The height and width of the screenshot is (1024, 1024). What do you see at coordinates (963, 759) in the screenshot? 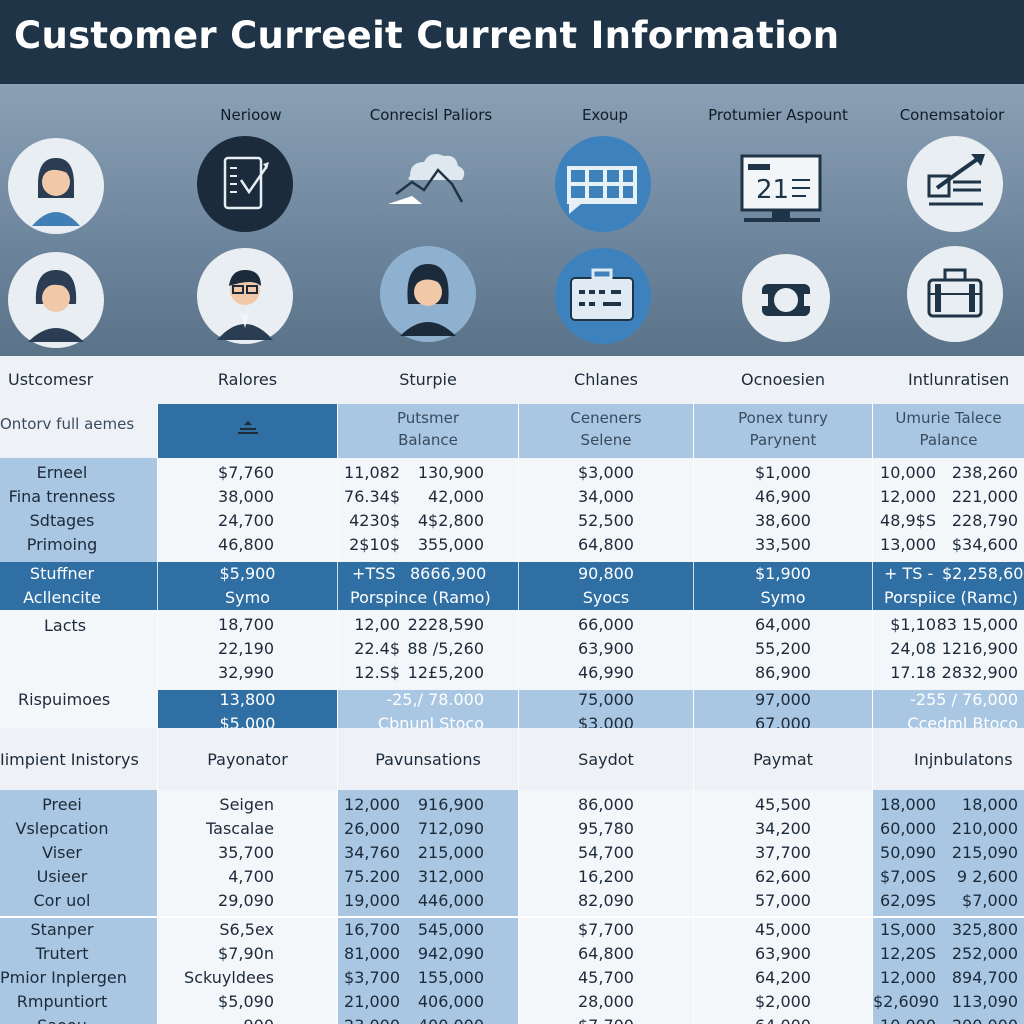
I see `col-header-6: Injnbulatons` at bounding box center [963, 759].